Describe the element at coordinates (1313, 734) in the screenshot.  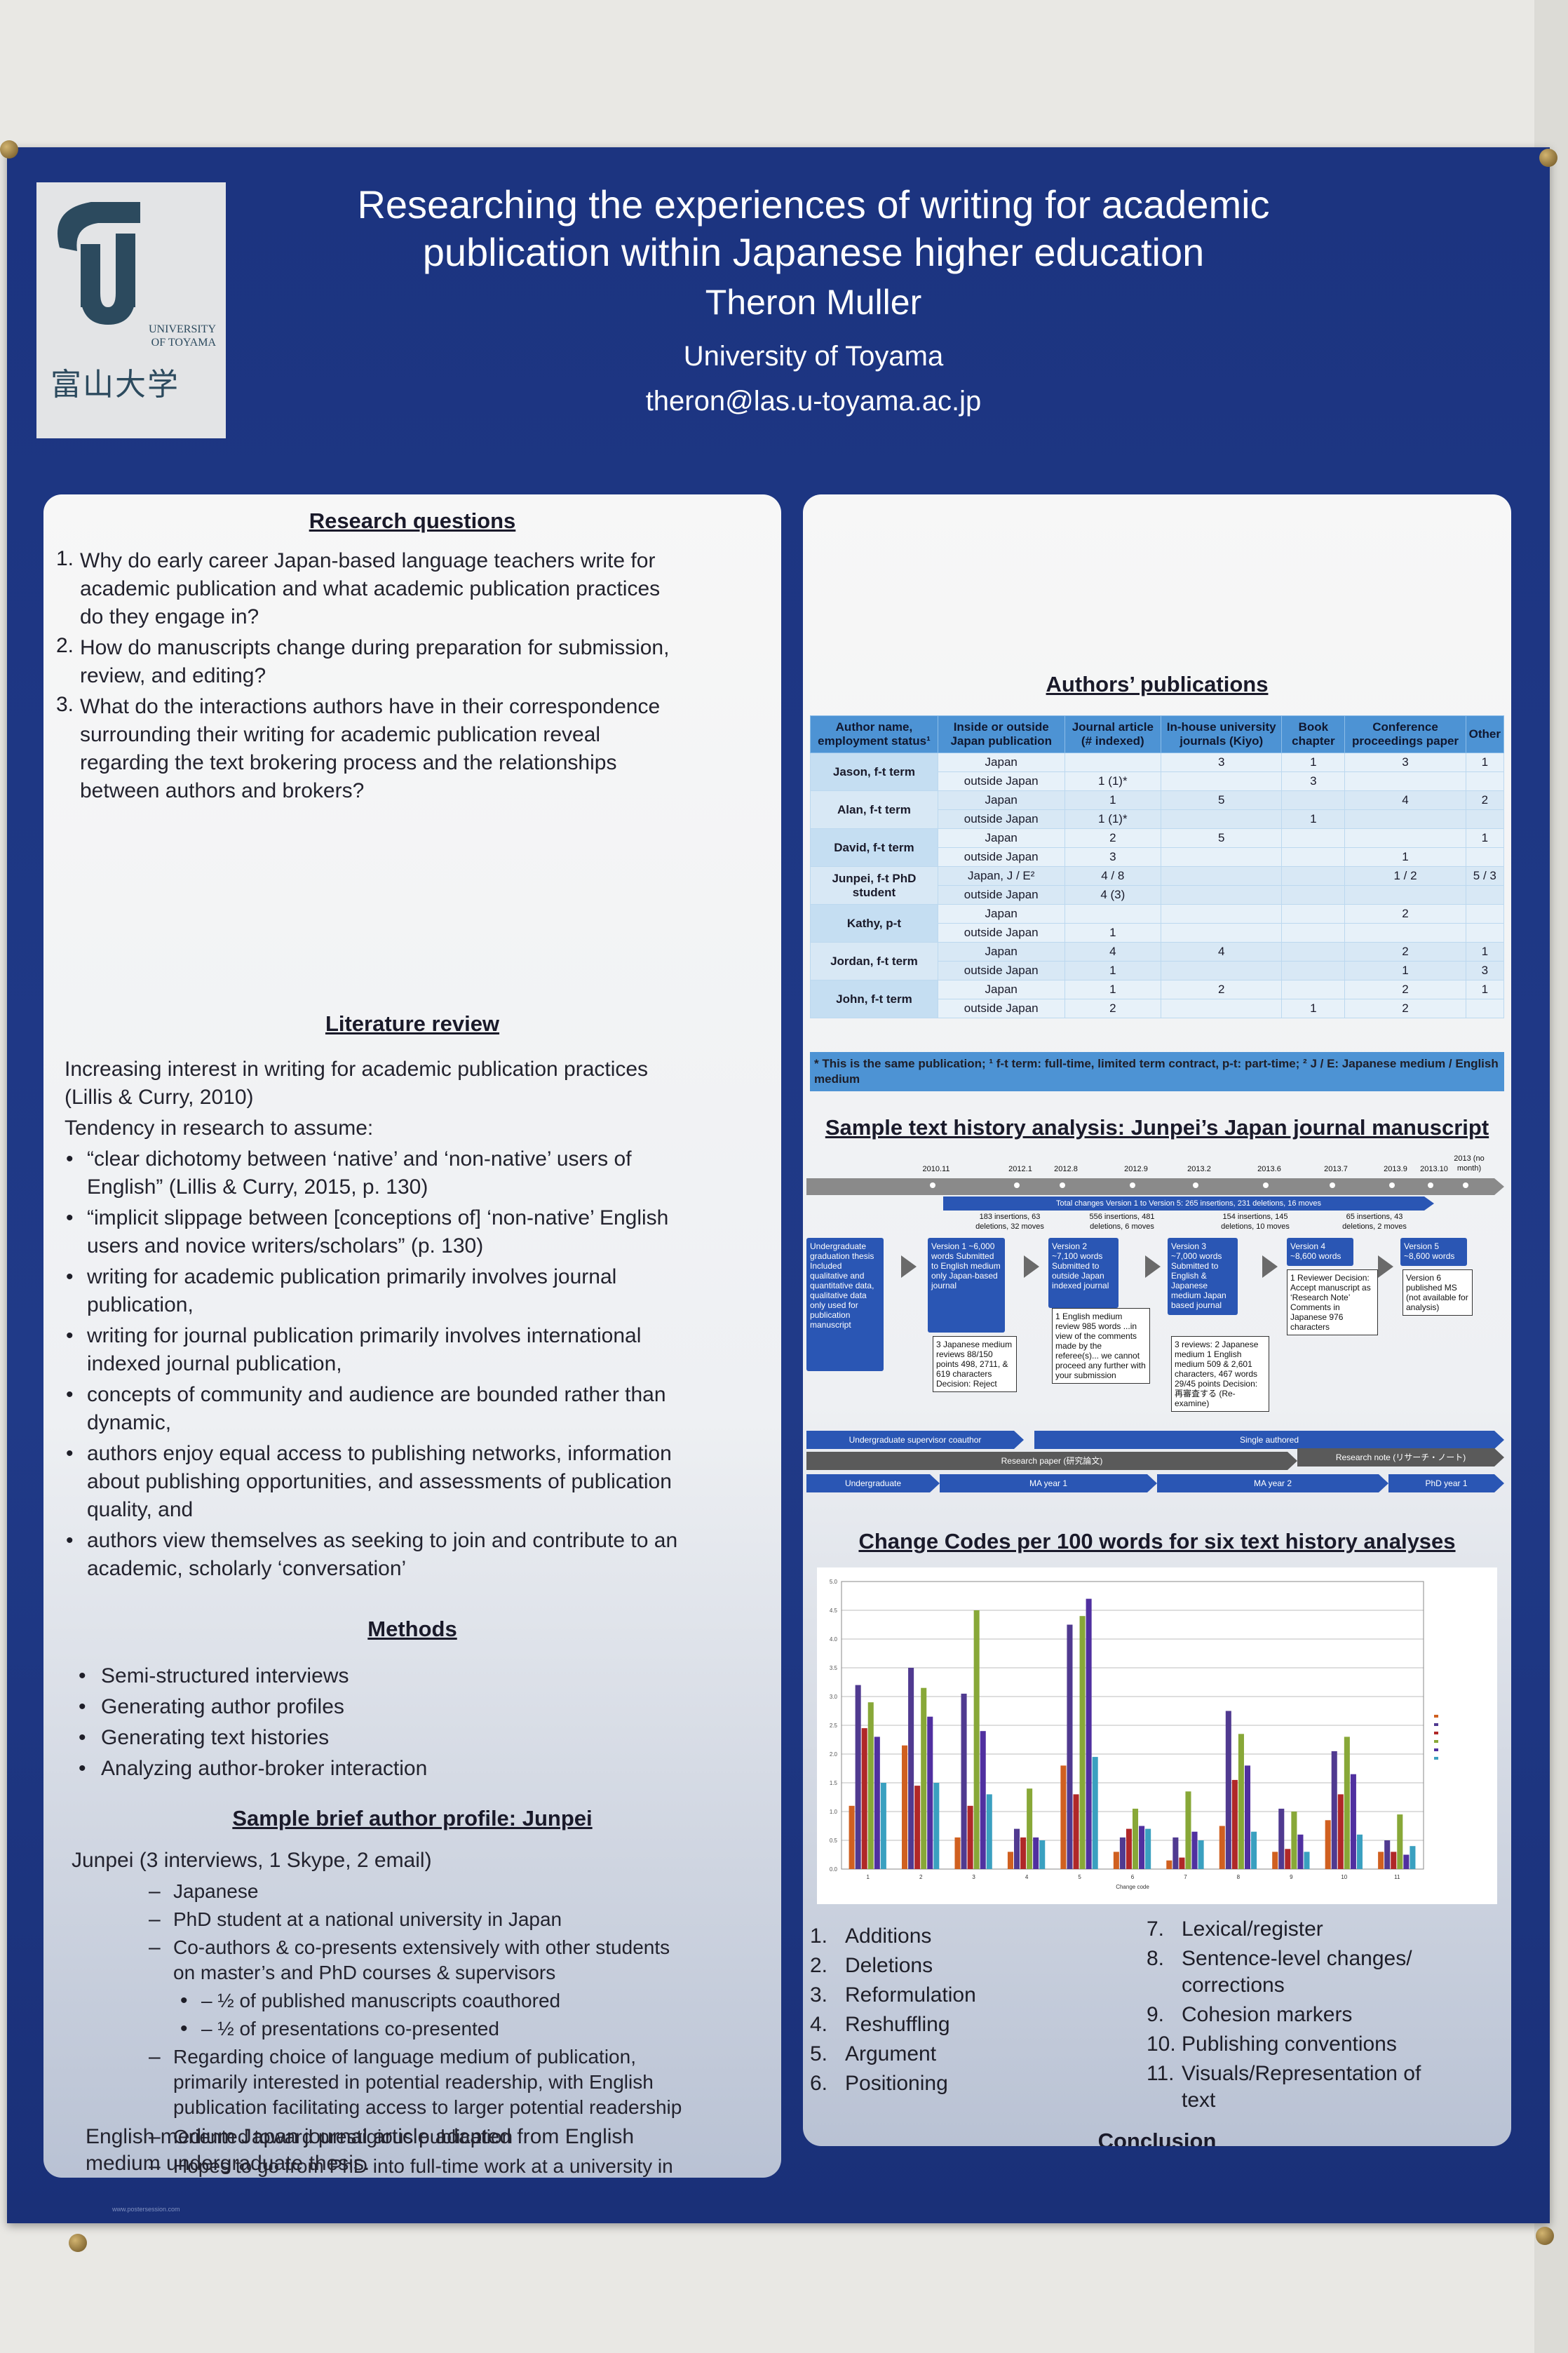
I see `table-header-cell: Book chapter` at that location.